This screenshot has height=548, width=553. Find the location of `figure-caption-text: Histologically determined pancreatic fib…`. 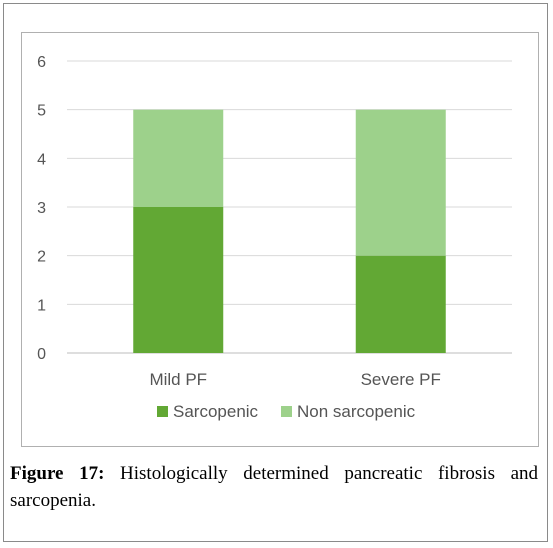

figure-caption-text: Histologically determined pancreatic fib… is located at coordinates (274, 487).